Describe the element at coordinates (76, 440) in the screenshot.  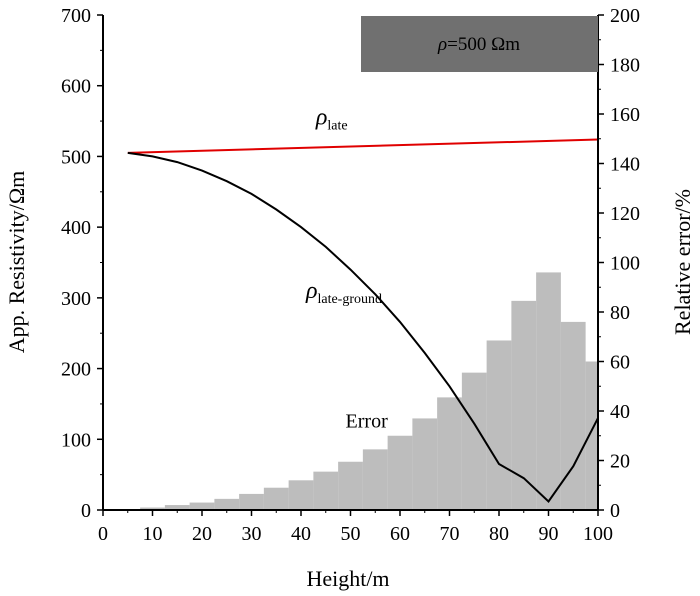
I see `y-left-tick-label: 100` at that location.